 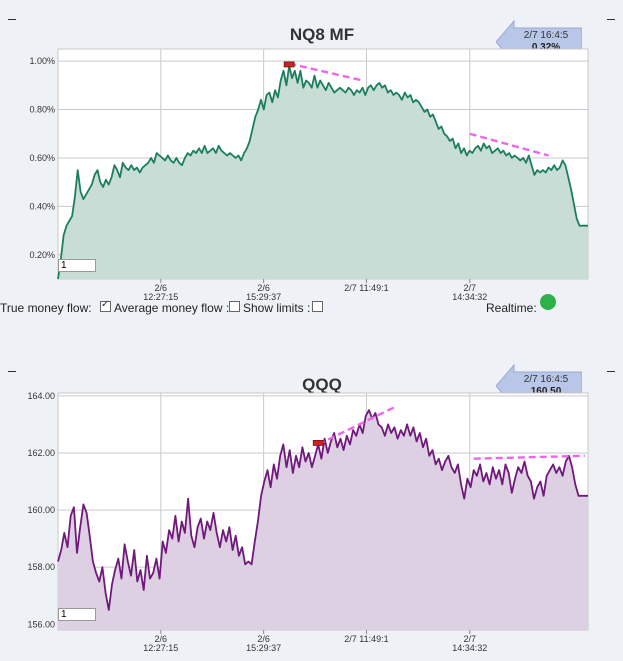 What do you see at coordinates (546, 47) in the screenshot?
I see `badge-value: 0.32%` at bounding box center [546, 47].